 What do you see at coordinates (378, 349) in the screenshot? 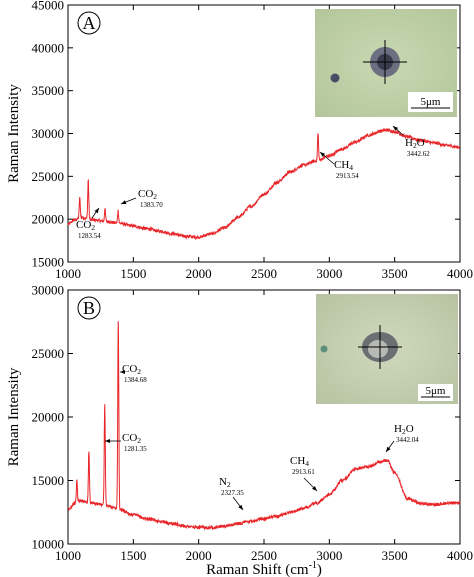
I see `inclusion-bubble` at bounding box center [378, 349].